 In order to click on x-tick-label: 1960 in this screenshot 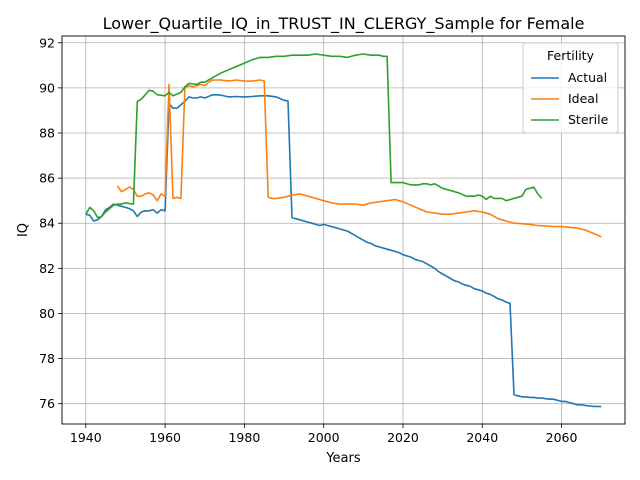, I will do `click(165, 437)`.